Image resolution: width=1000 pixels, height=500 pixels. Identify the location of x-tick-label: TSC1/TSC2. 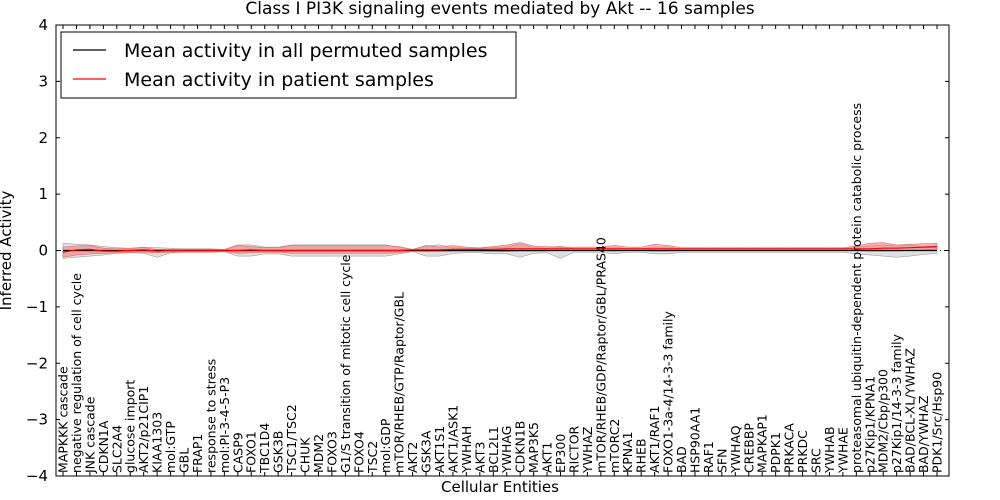
(291, 439).